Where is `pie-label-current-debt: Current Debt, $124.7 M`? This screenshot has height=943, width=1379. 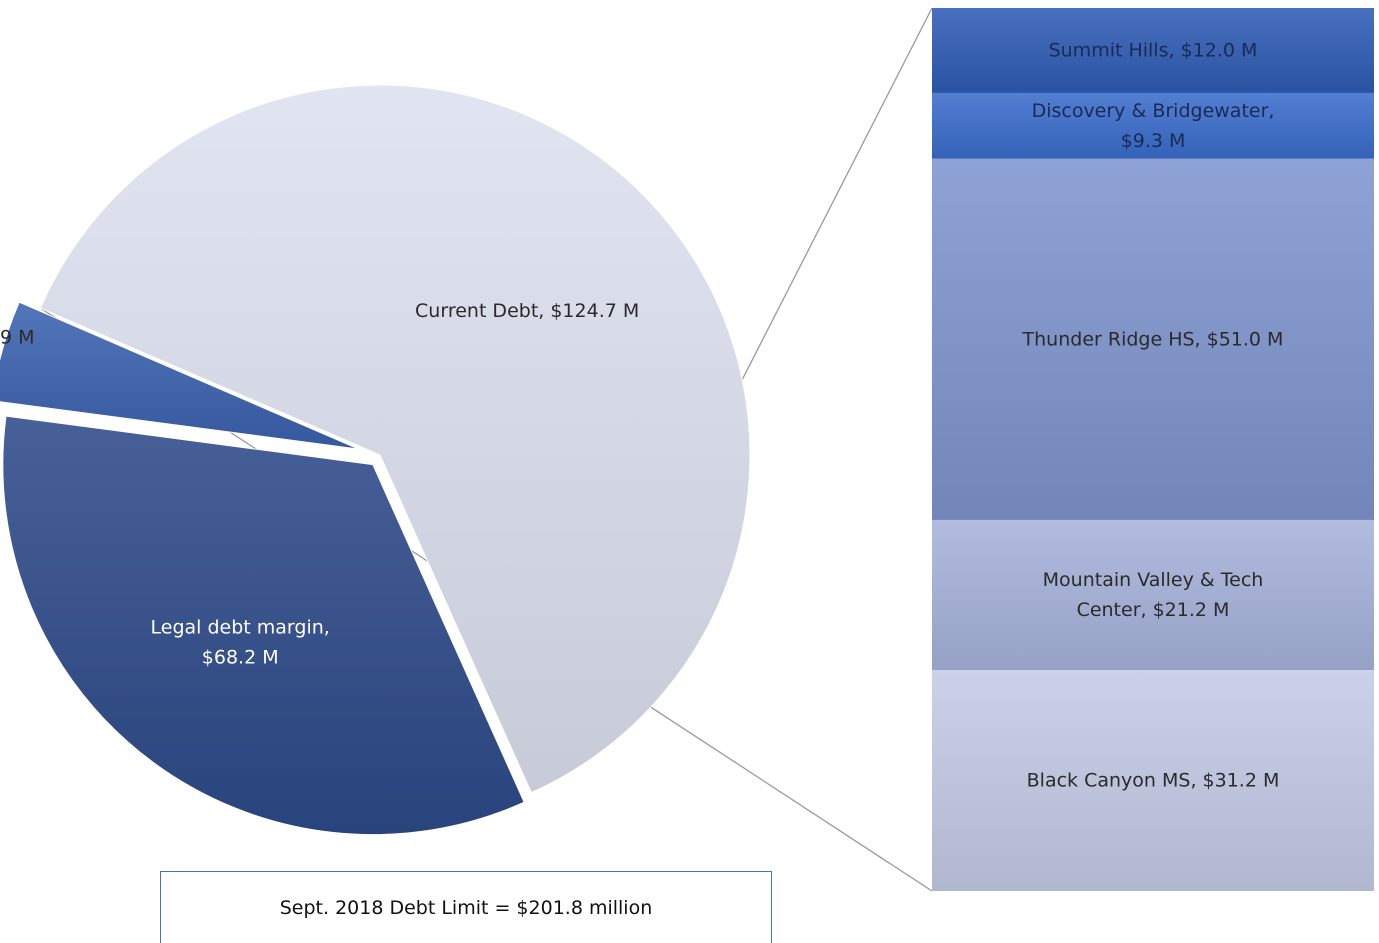 pie-label-current-debt: Current Debt, $124.7 M is located at coordinates (527, 311).